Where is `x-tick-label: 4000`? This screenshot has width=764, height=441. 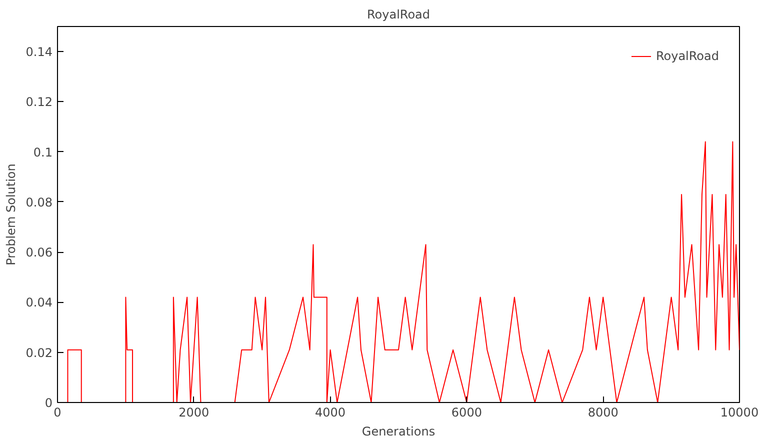
x-tick-label: 4000 is located at coordinates (330, 413).